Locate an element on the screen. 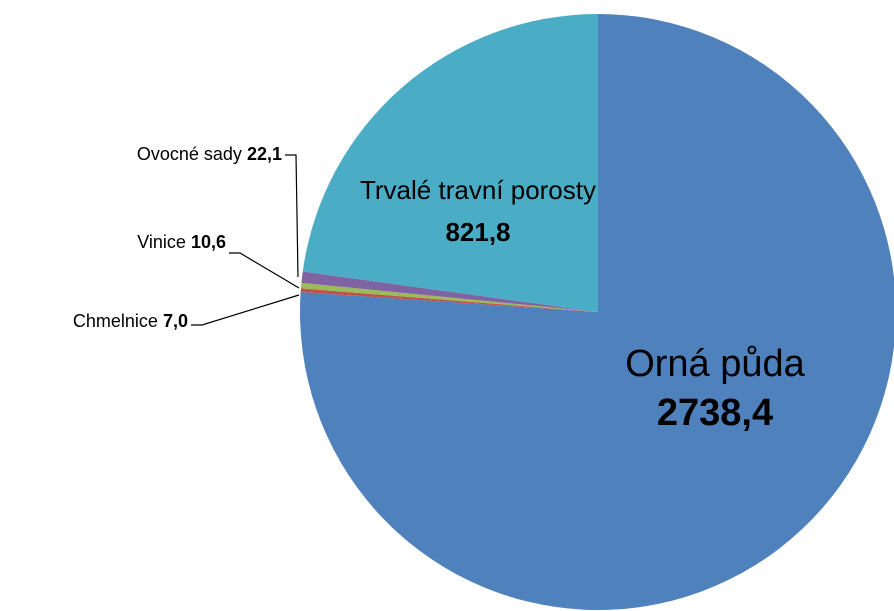 This screenshot has width=894, height=611. value-label: 2738,4 is located at coordinates (715, 413).